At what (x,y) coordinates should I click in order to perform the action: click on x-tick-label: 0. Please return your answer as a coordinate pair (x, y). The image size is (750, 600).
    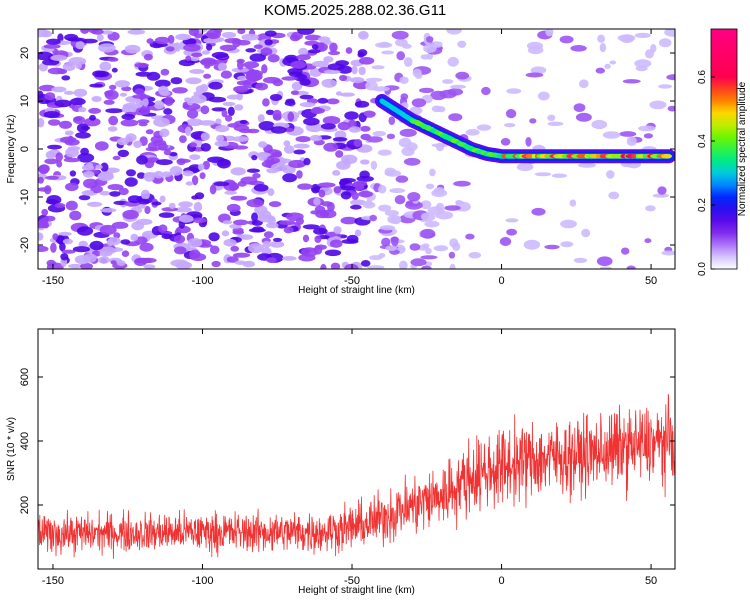
    Looking at the image, I should click on (501, 281).